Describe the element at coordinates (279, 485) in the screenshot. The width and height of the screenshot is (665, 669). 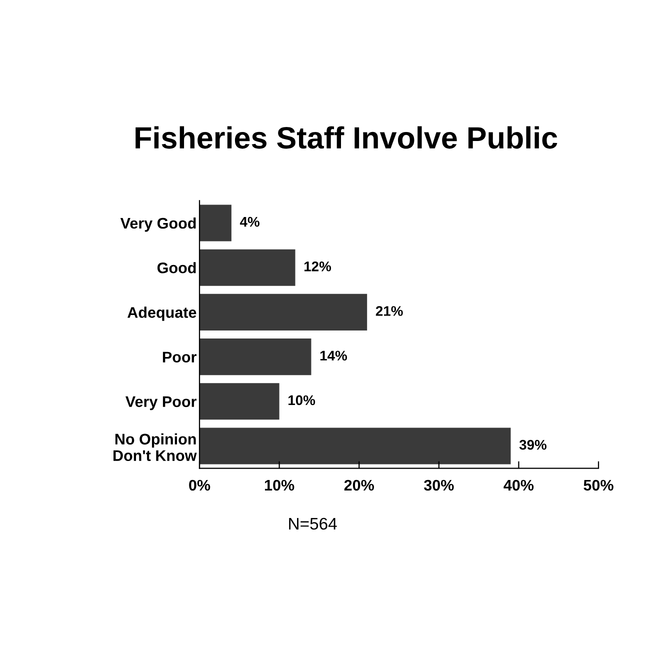
I see `x-tick-label: 10%` at that location.